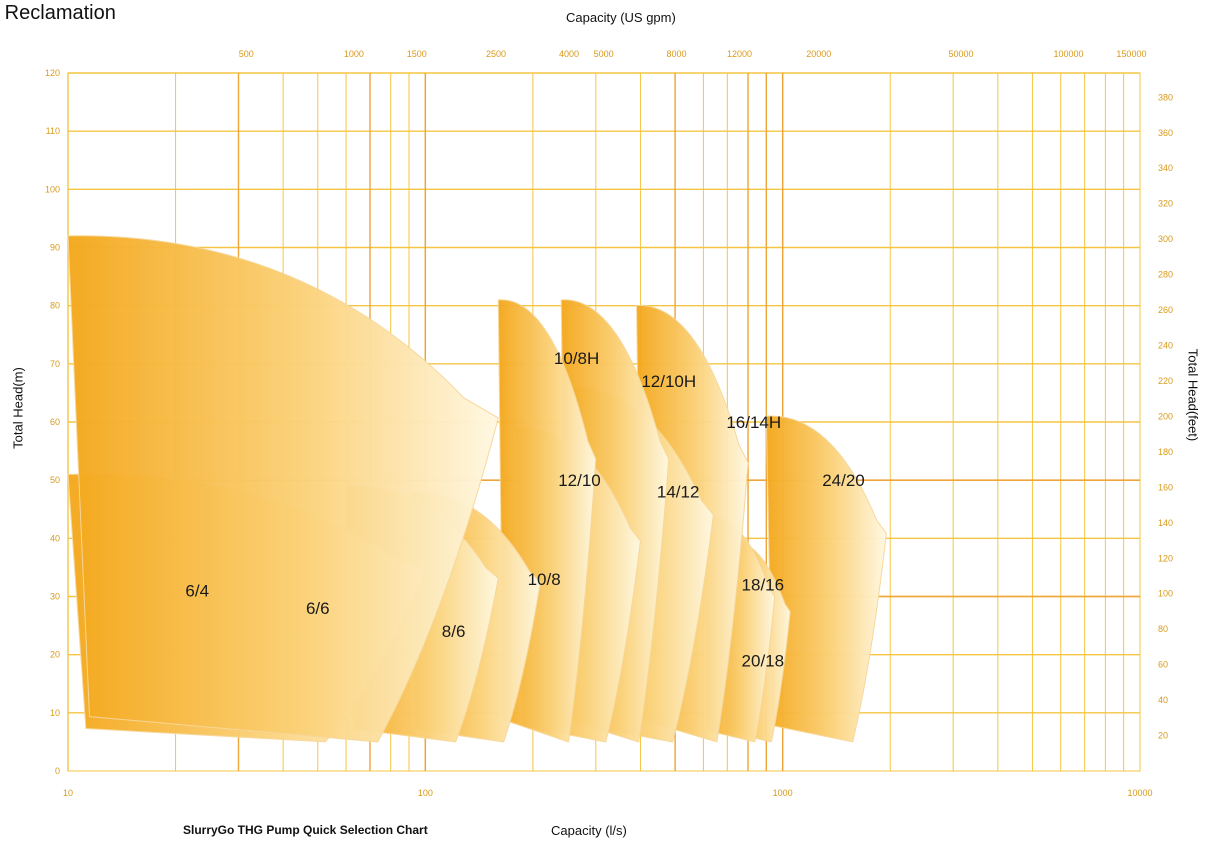 The height and width of the screenshot is (841, 1206). Describe the element at coordinates (1165, 346) in the screenshot. I see `y2-tick-label: 240` at that location.